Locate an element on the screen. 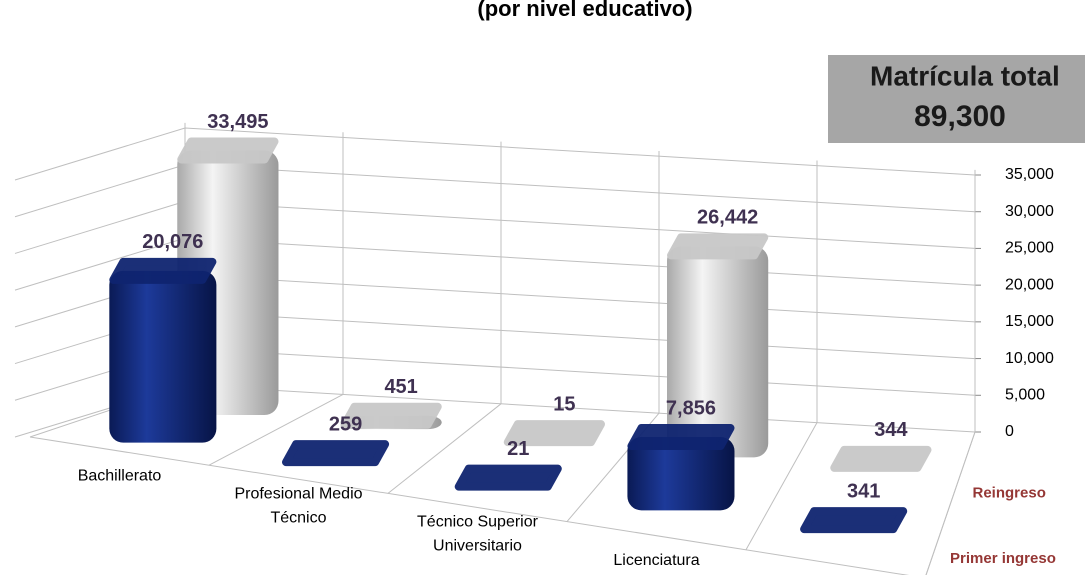  total-box is located at coordinates (956, 99).